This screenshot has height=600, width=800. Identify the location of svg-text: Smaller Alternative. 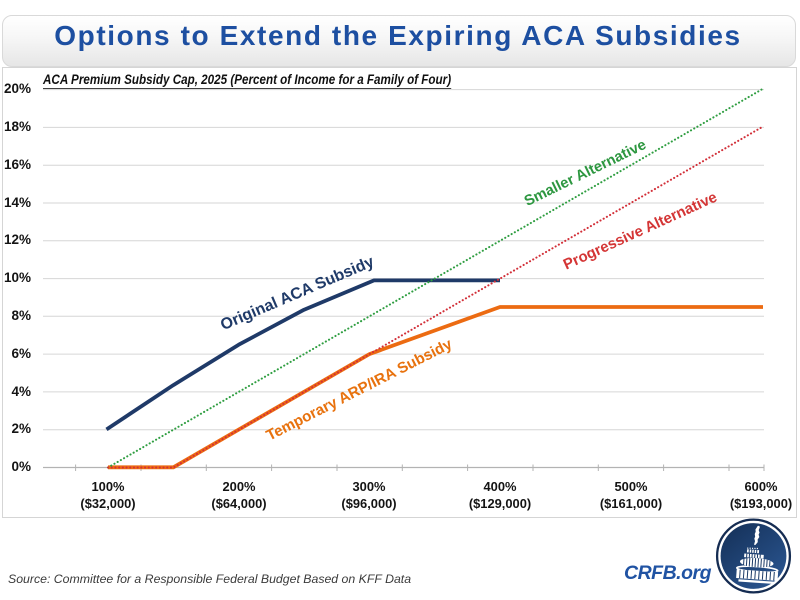
(585, 173).